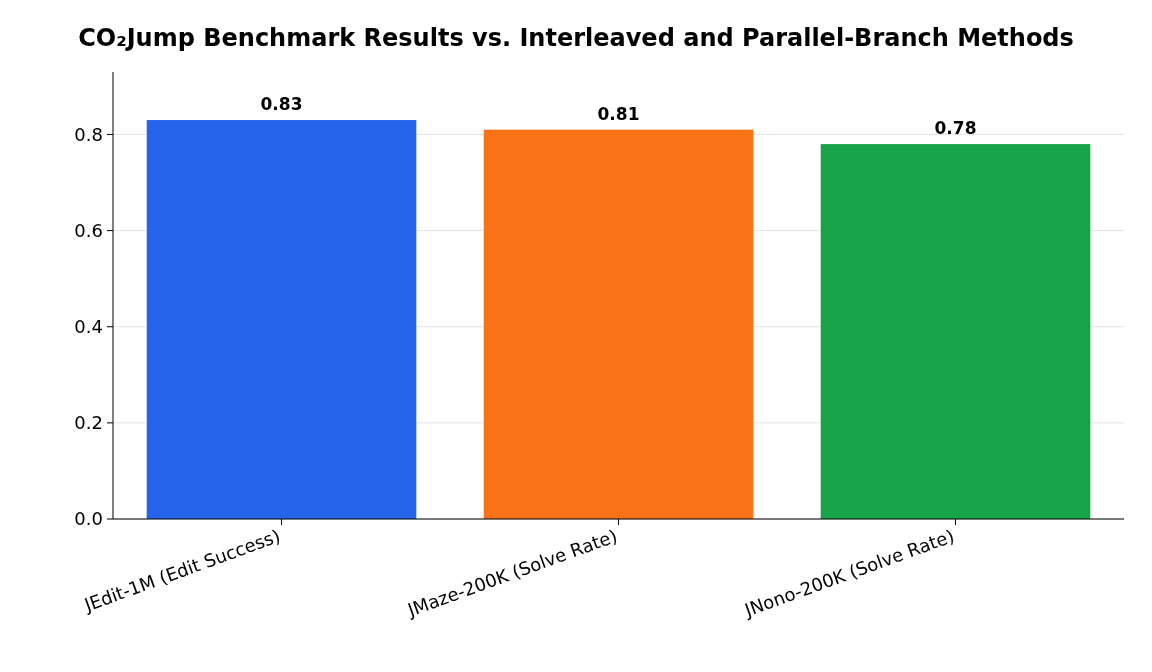 The height and width of the screenshot is (672, 1152). Describe the element at coordinates (955, 128) in the screenshot. I see `data-label: 0.78` at that location.